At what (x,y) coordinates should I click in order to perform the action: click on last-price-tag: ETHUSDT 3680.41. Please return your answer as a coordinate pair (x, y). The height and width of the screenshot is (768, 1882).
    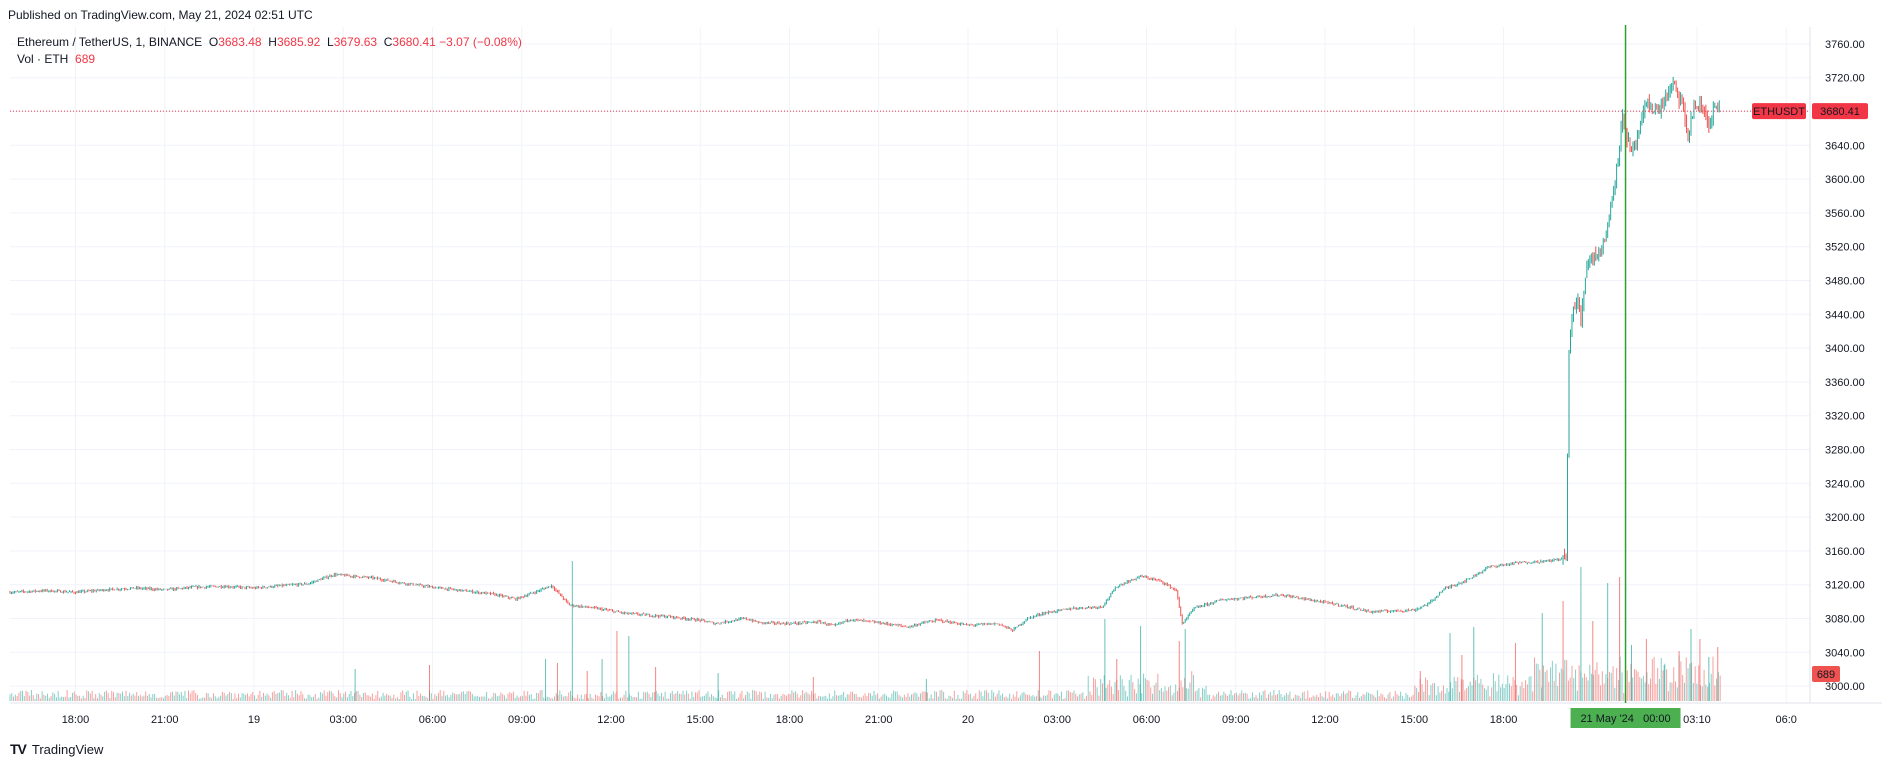
    Looking at the image, I should click on (1810, 111).